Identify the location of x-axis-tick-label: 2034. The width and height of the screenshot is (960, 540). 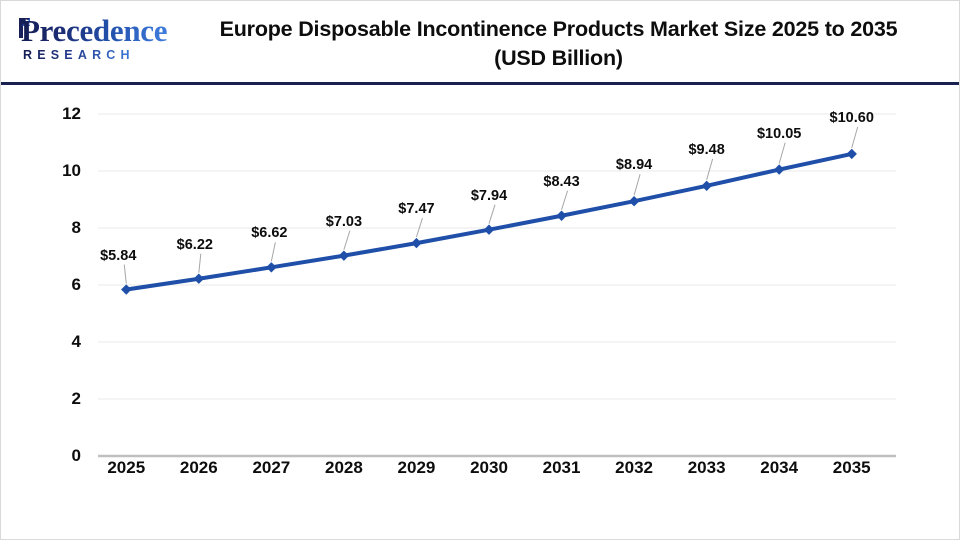
(779, 467).